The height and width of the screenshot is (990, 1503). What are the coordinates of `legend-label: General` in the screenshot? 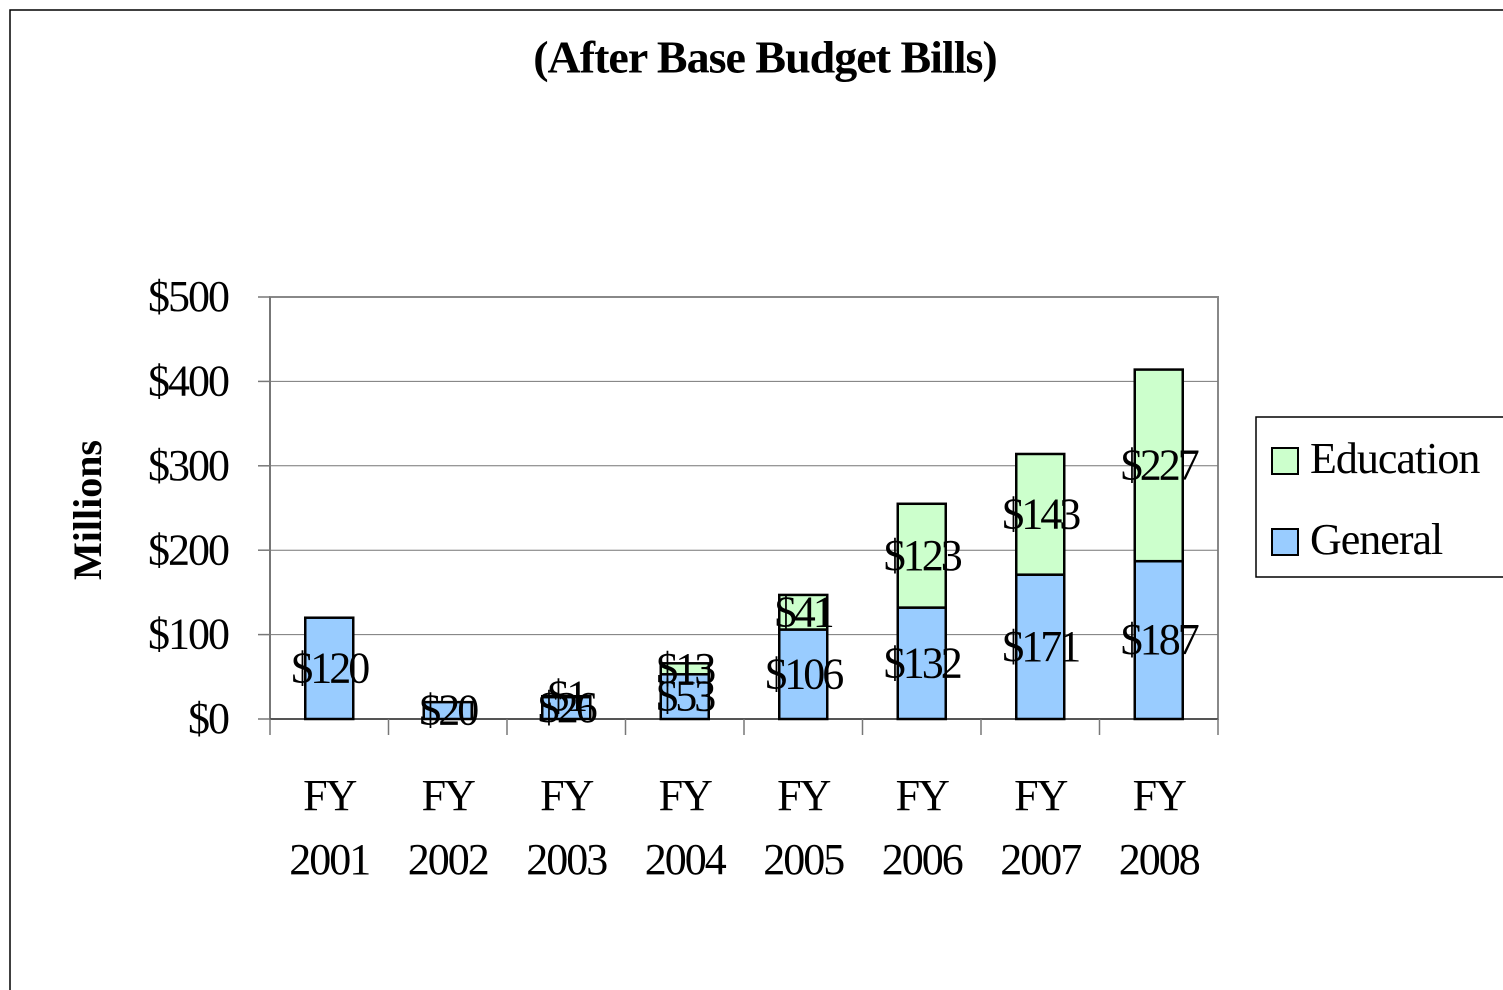 It's located at (1376, 539).